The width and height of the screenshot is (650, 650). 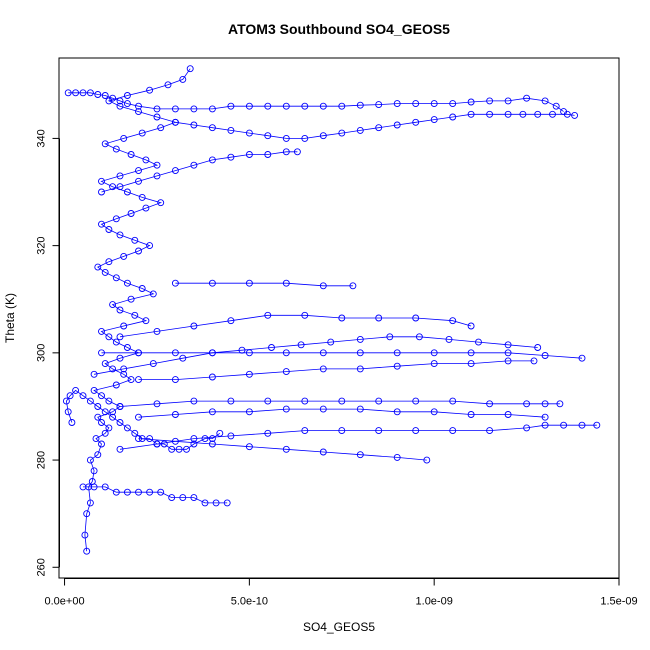 I want to click on y-tick-label: 320, so click(x=42, y=245).